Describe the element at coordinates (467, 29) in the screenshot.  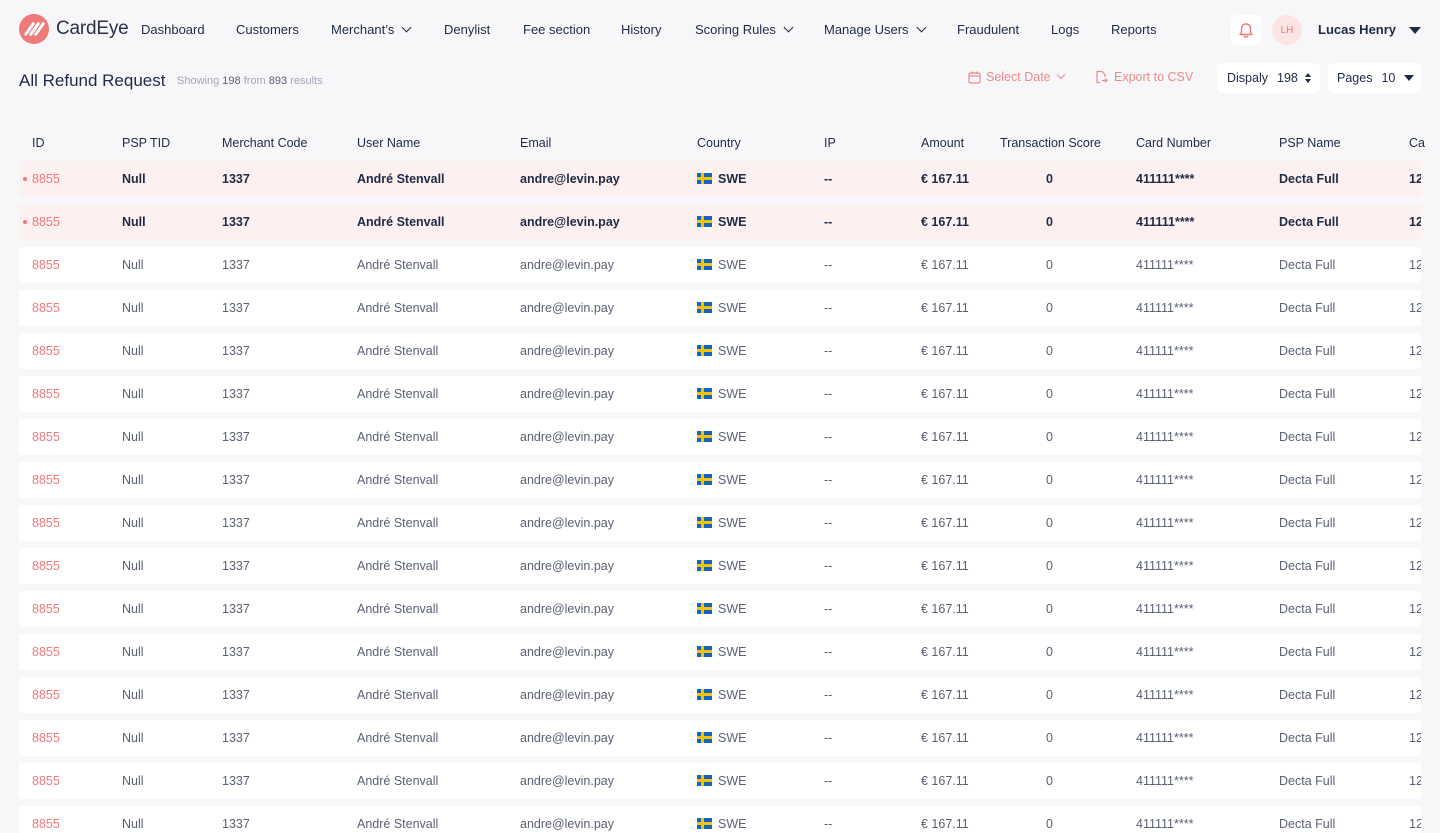
I see `nav-item-denylist: Denylist` at that location.